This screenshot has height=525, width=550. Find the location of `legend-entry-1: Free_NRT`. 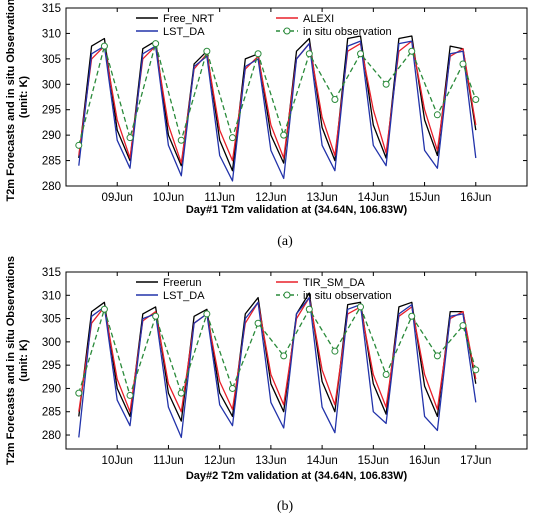

legend-entry-1: Free_NRT is located at coordinates (175, 19).